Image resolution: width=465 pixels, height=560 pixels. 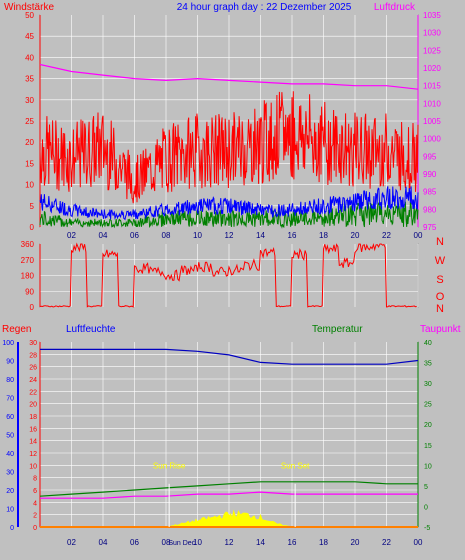 I want to click on left-axis-title: Windstärke, so click(x=29, y=7).